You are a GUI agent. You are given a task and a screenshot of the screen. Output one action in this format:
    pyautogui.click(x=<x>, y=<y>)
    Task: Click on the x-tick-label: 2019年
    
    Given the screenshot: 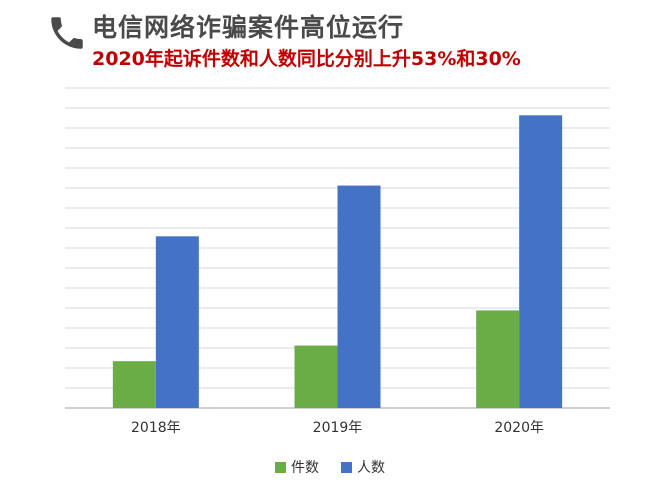 What is the action you would take?
    pyautogui.click(x=338, y=428)
    